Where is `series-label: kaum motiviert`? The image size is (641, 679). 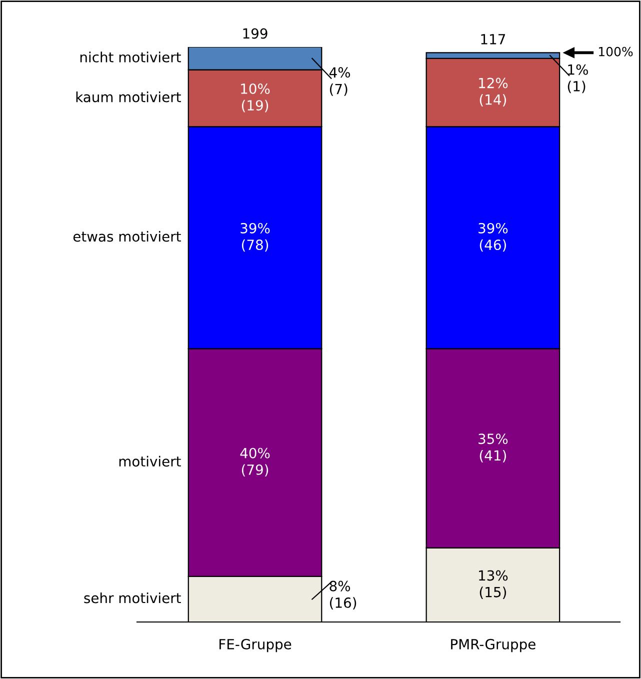 series-label: kaum motiviert is located at coordinates (128, 97).